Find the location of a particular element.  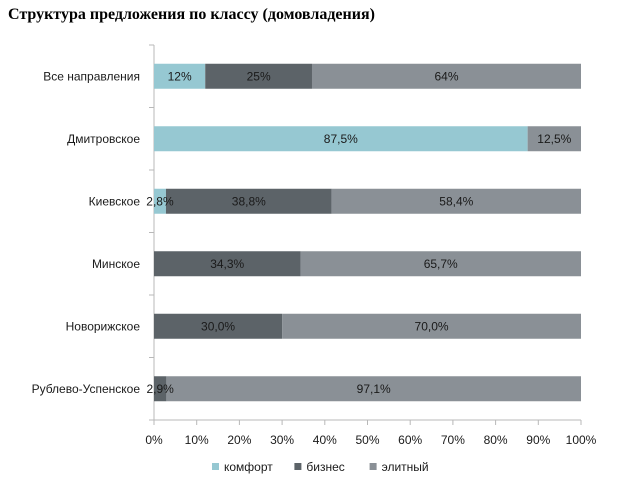

data-label: 34,3% is located at coordinates (227, 264).